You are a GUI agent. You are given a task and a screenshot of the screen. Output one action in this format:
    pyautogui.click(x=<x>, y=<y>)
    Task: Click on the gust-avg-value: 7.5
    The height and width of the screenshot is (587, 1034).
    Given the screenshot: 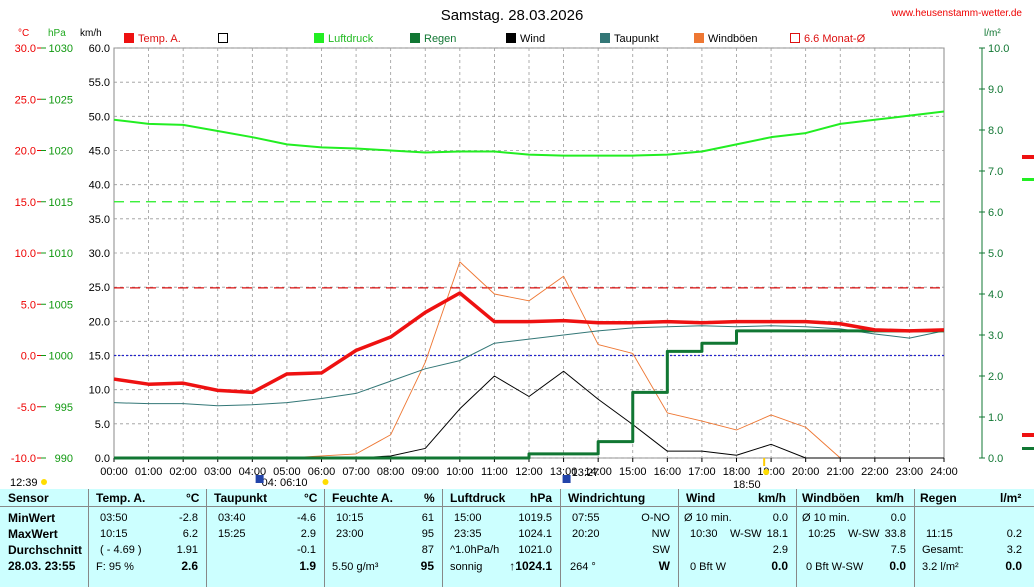 What is the action you would take?
    pyautogui.click(x=898, y=550)
    